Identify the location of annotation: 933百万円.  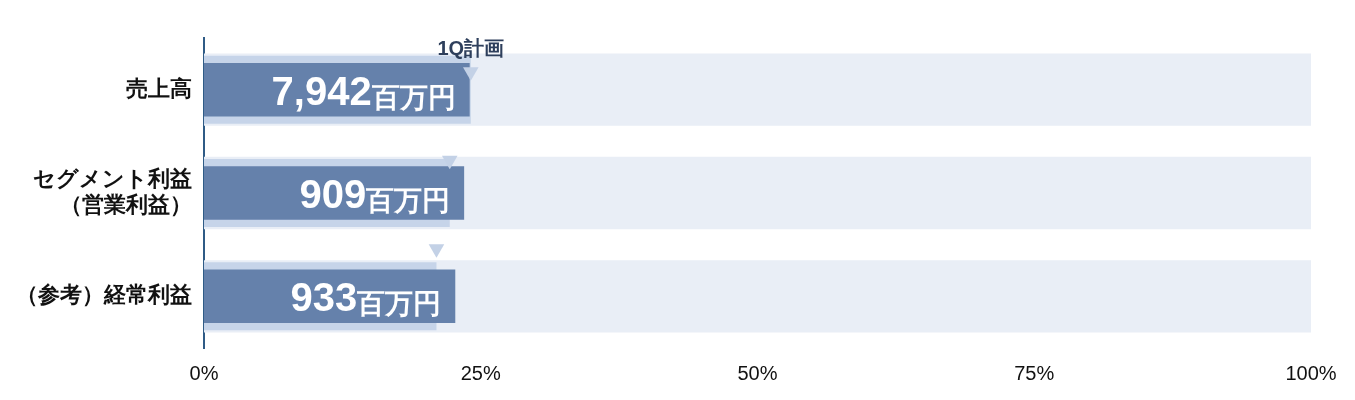
(366, 297).